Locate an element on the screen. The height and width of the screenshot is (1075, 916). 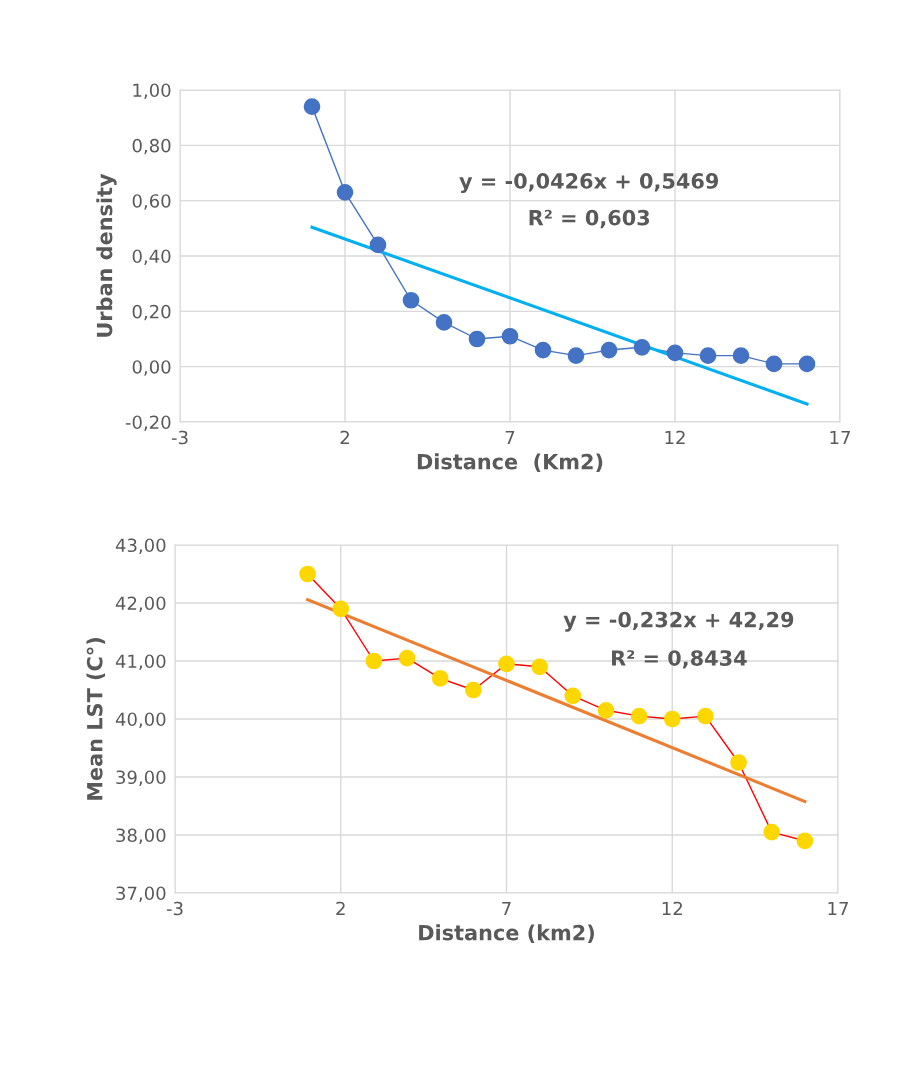
x-axis-title: Distance (Km2) is located at coordinates (510, 462).